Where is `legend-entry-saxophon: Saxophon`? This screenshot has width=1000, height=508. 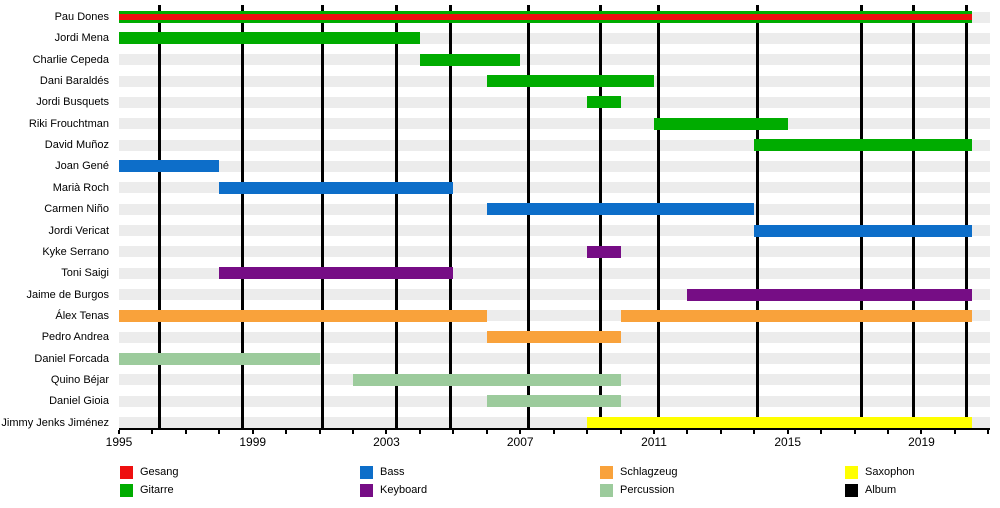 legend-entry-saxophon: Saxophon is located at coordinates (880, 472).